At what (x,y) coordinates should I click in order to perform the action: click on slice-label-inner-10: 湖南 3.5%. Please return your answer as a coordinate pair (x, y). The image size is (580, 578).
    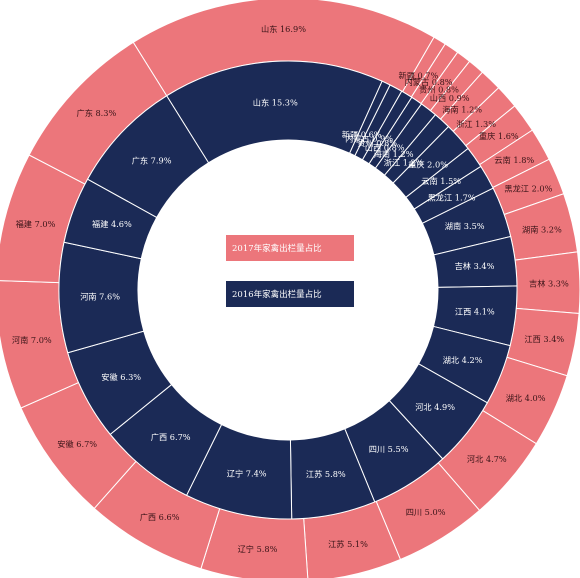
    Looking at the image, I should click on (465, 226).